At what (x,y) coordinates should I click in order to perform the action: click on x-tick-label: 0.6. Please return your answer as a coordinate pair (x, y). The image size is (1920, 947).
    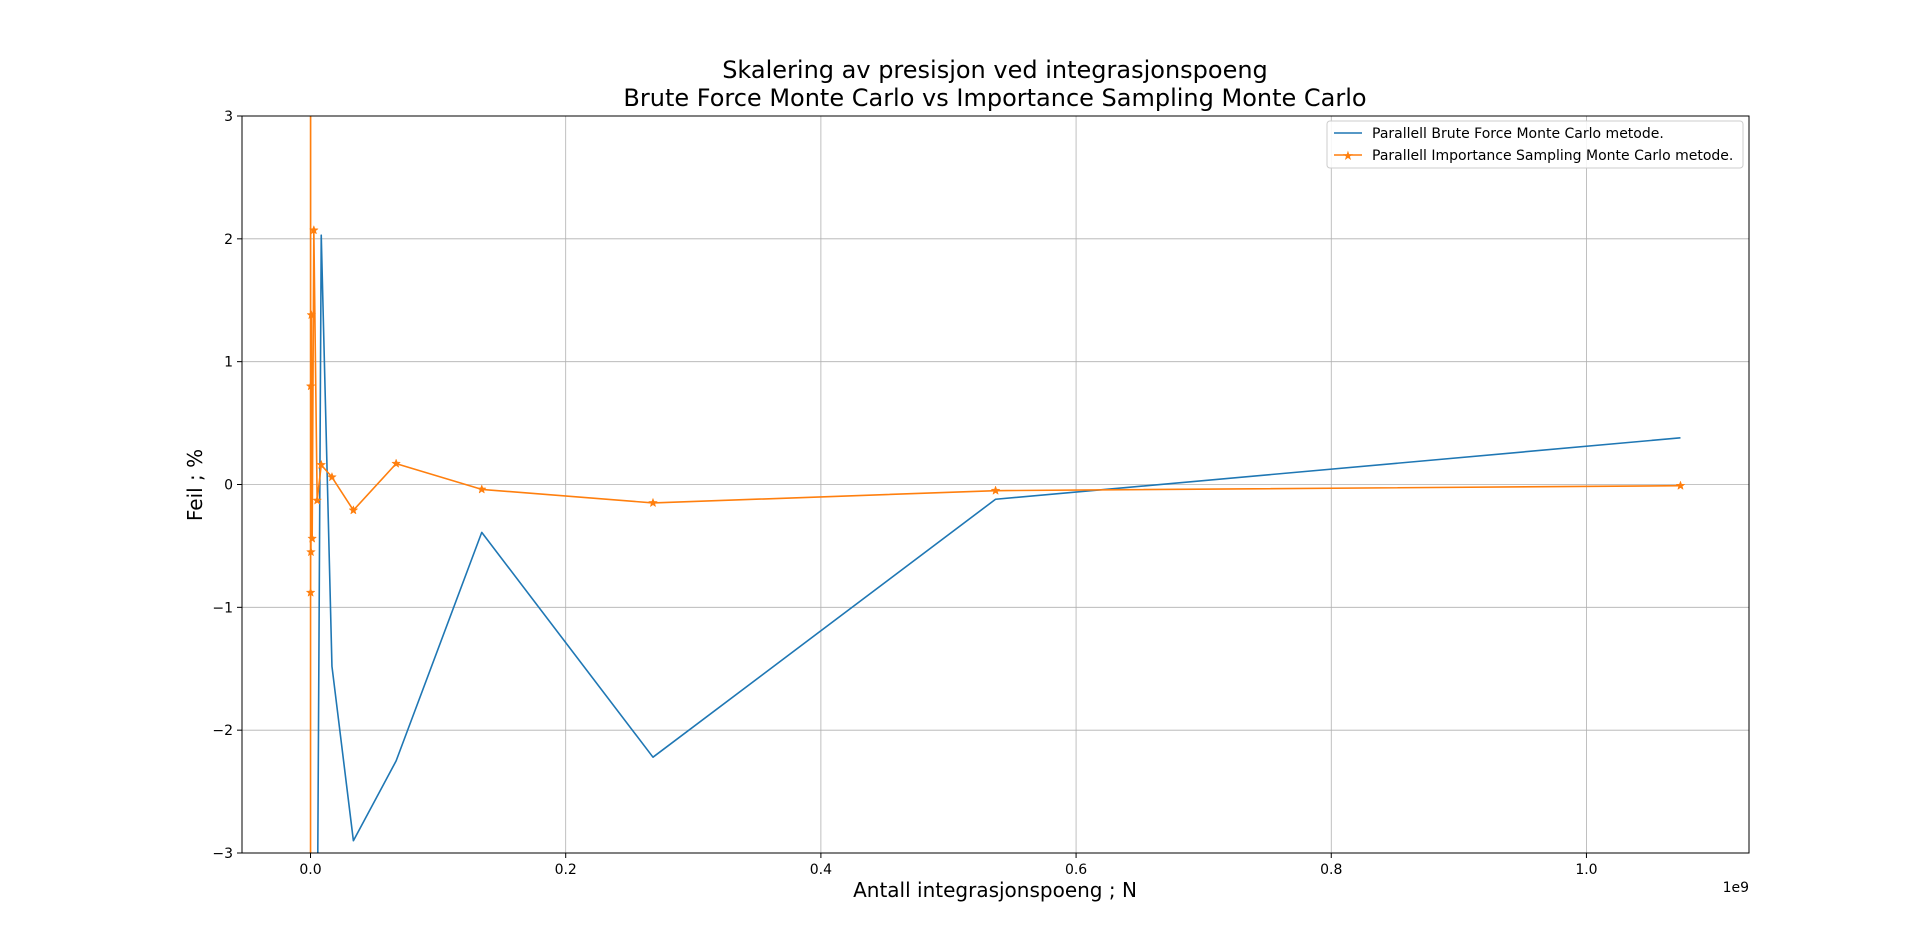
    Looking at the image, I should click on (1076, 870).